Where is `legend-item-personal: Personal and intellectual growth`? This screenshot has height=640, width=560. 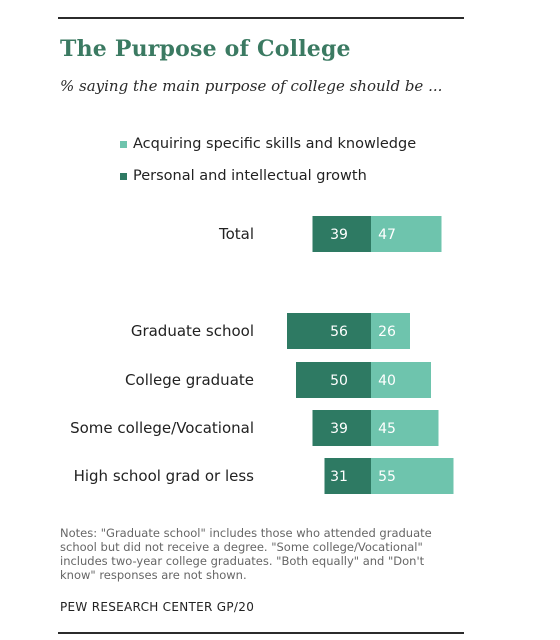
legend-item-personal: Personal and intellectual growth is located at coordinates (243, 176).